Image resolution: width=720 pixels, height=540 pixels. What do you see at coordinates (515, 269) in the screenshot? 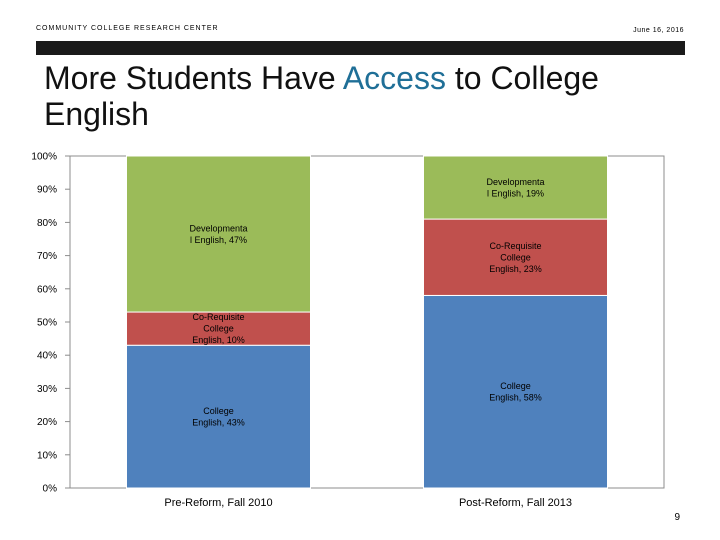
I see `data-label: English, 23%` at bounding box center [515, 269].